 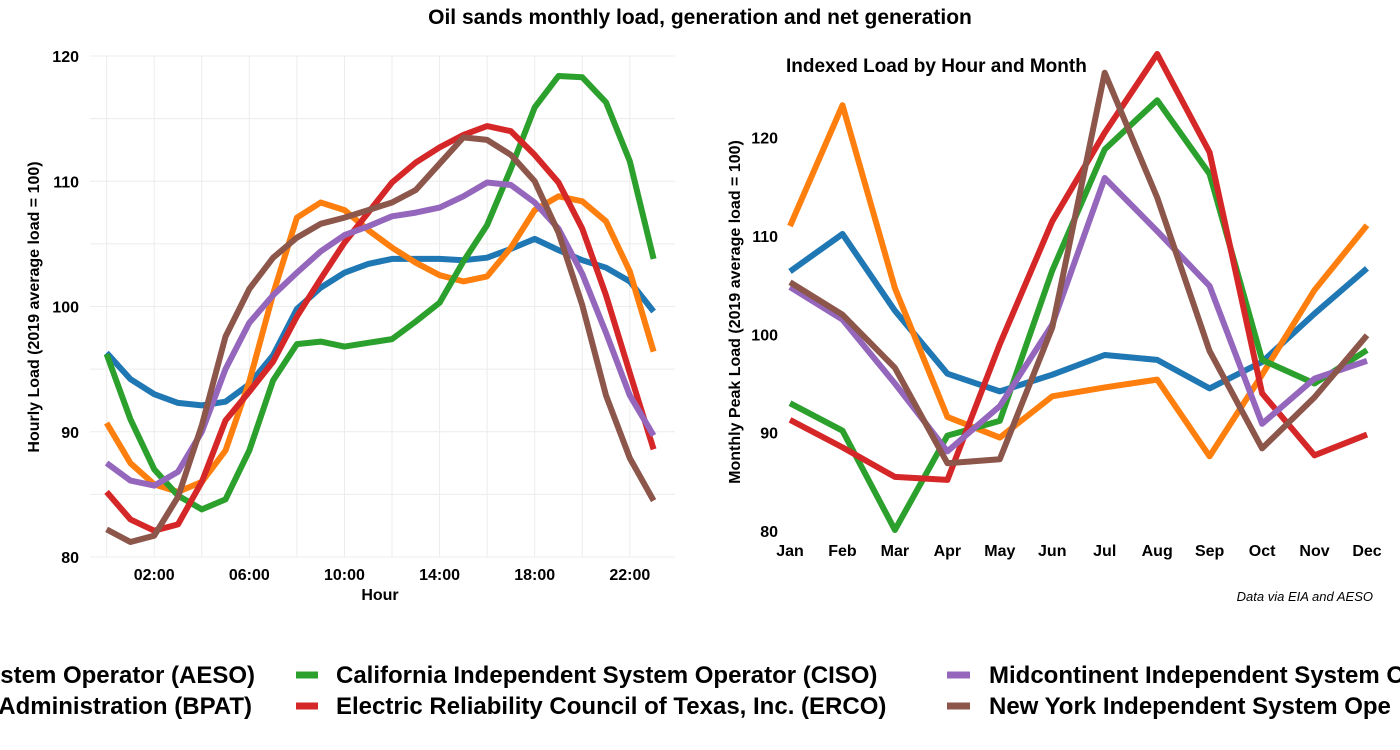 I want to click on left-y-ticks: 80 90 100 110 120, so click(x=65, y=308).